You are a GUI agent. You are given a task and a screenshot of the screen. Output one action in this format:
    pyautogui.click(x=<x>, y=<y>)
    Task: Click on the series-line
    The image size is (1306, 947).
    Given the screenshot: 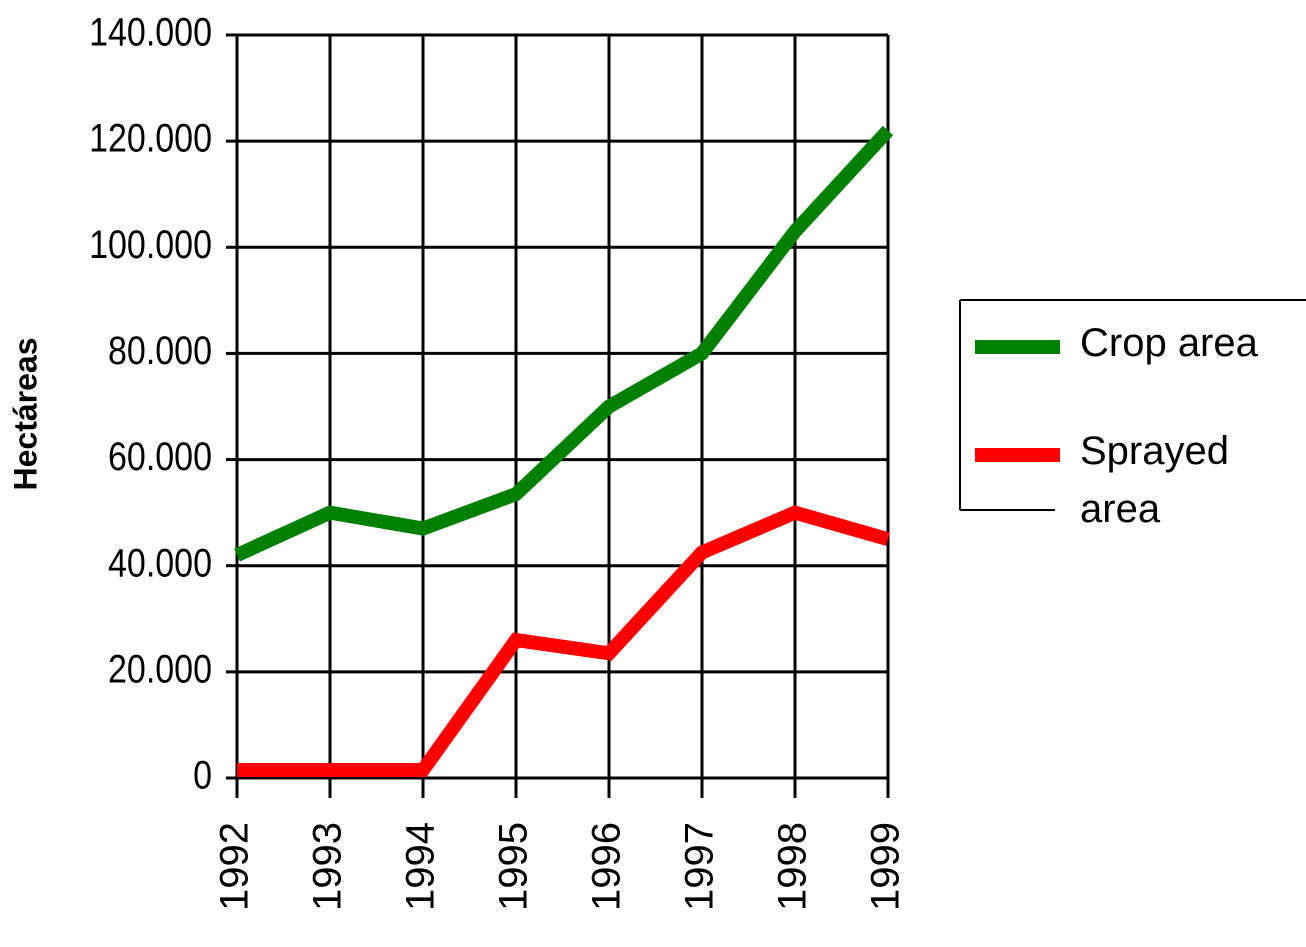 What is the action you would take?
    pyautogui.click(x=563, y=641)
    